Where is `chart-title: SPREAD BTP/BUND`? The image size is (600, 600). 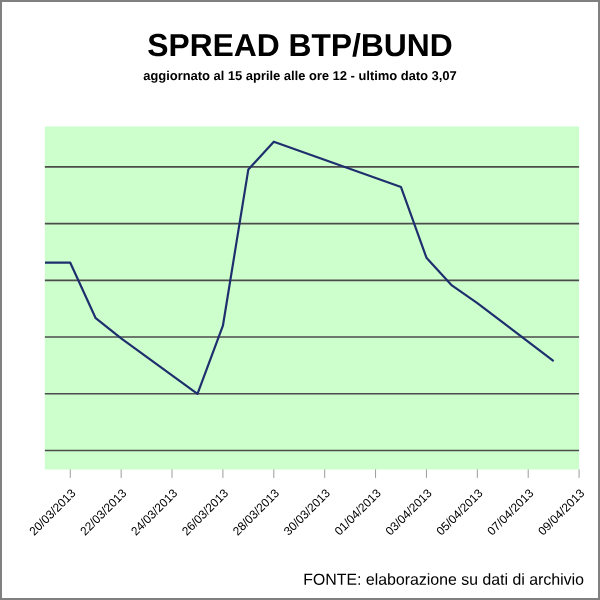 chart-title: SPREAD BTP/BUND is located at coordinates (300, 45).